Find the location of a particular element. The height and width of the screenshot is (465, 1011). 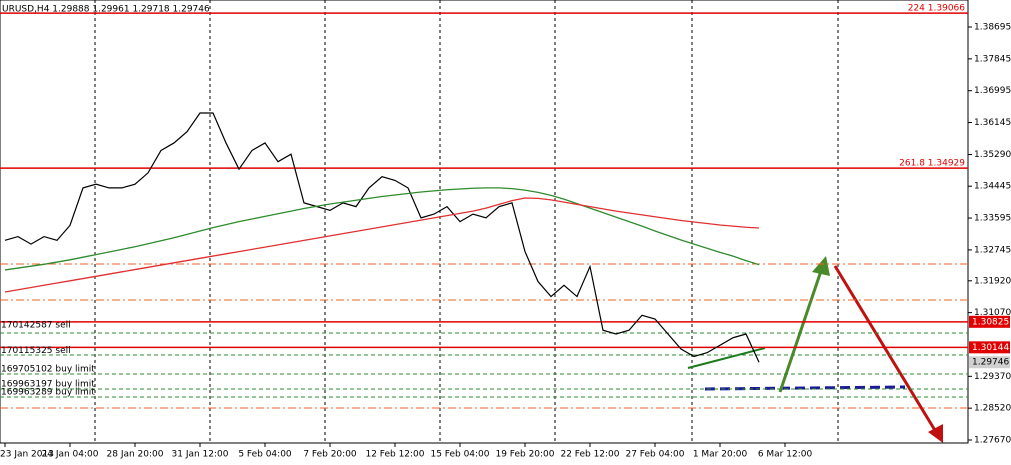

price-tag-label: 1.30825 is located at coordinates (990, 322).